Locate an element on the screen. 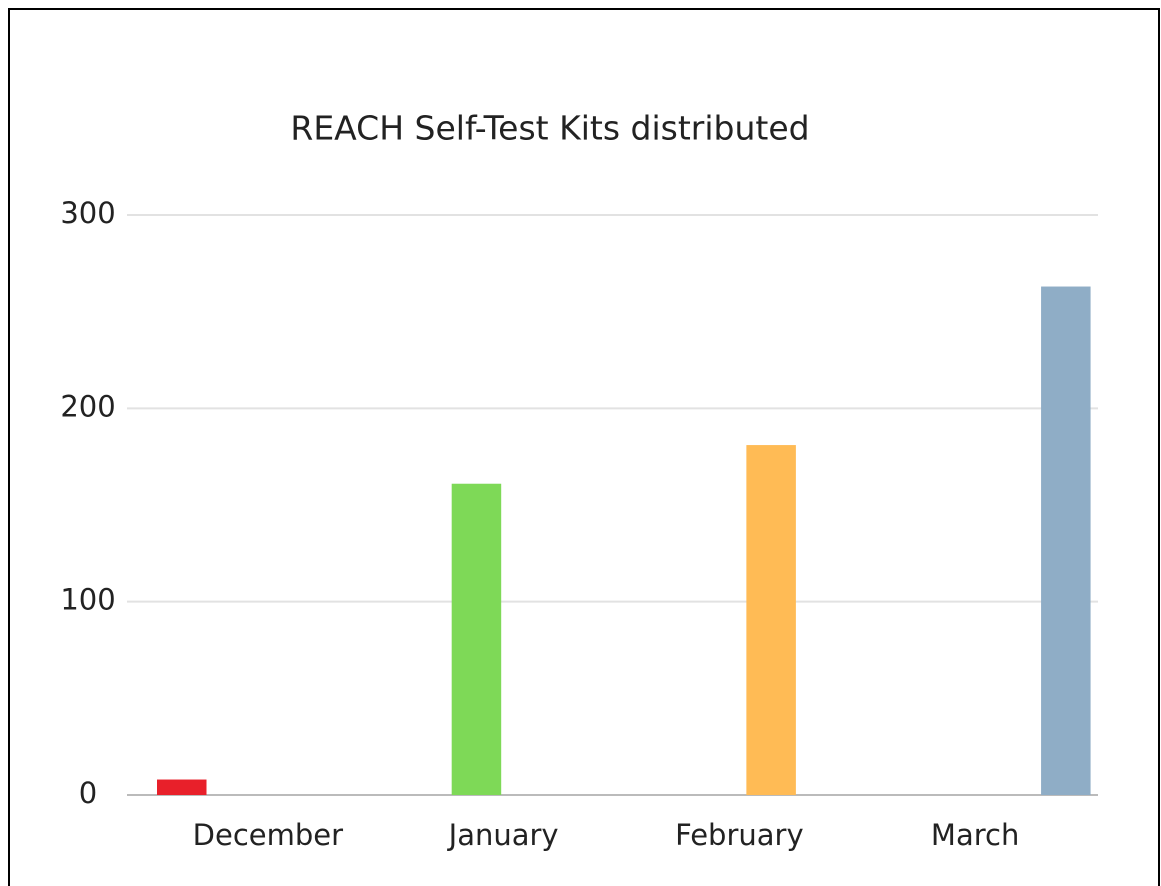 Image resolution: width=1161 pixels, height=886 pixels. chart-title: REACH Self-Test Kits distributed is located at coordinates (549, 128).